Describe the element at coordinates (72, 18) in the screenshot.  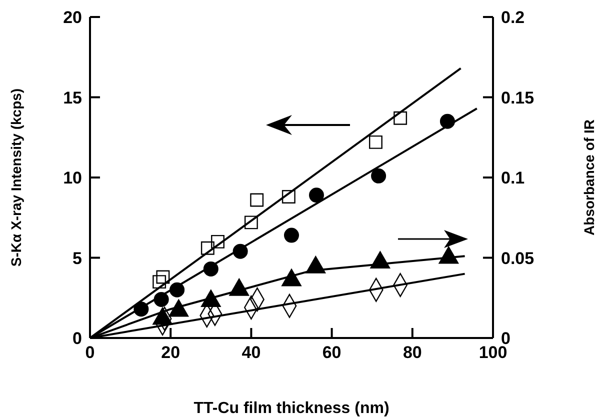
I see `y-tick-label: 20` at that location.